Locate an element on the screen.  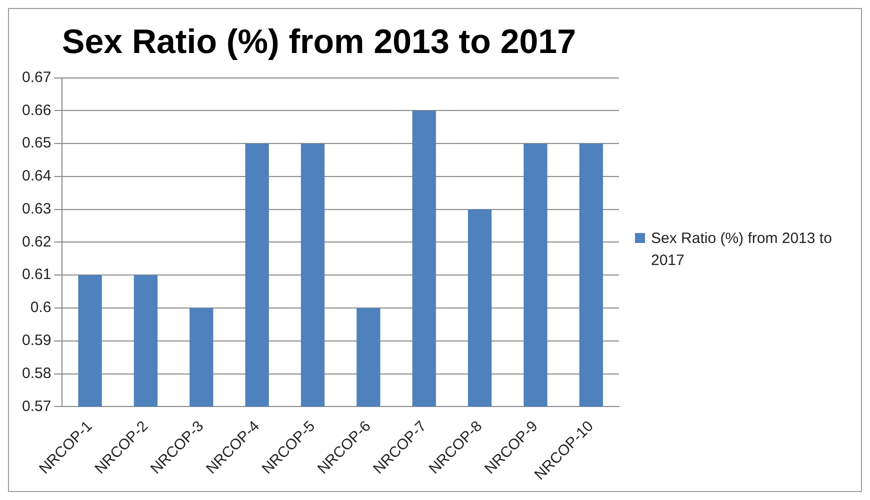
y-tick-label: 0.66 is located at coordinates (37, 110).